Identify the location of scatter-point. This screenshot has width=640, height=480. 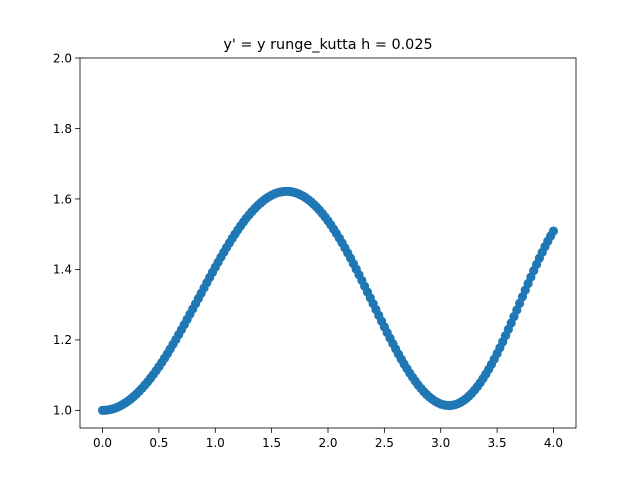
(553, 231).